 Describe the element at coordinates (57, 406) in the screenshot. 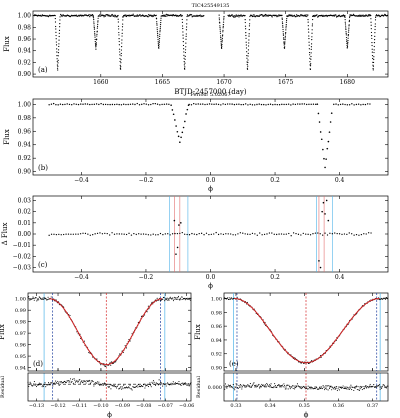

I see `x-tick-label: −0.12` at that location.